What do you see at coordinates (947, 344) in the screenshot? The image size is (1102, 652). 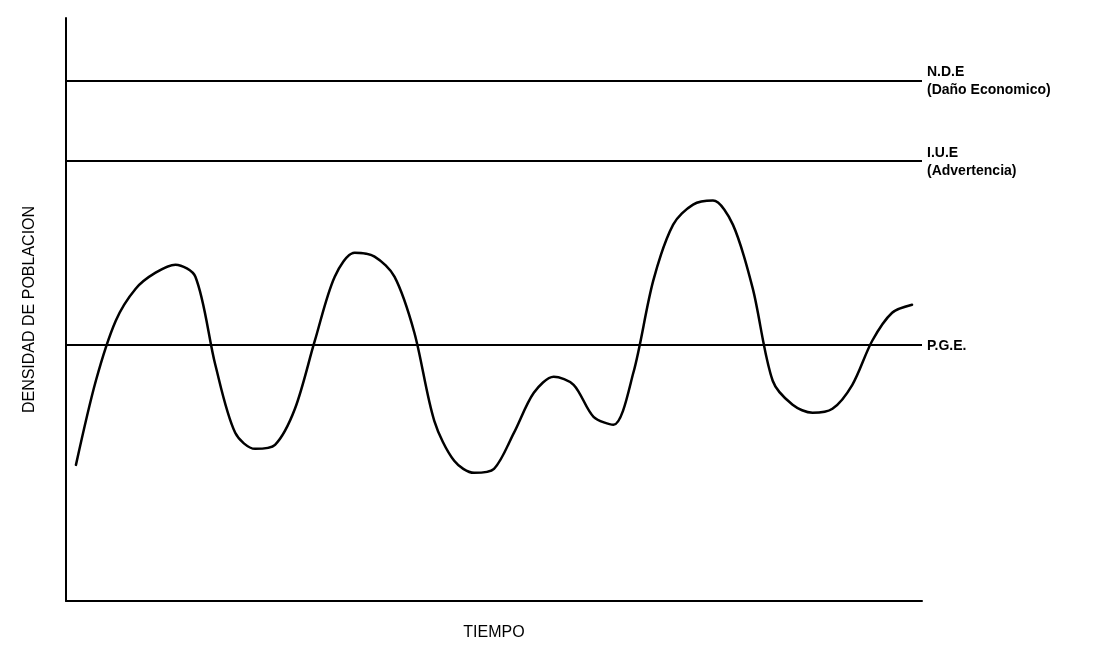 I see `ref-line-label: P.G.E.` at bounding box center [947, 344].